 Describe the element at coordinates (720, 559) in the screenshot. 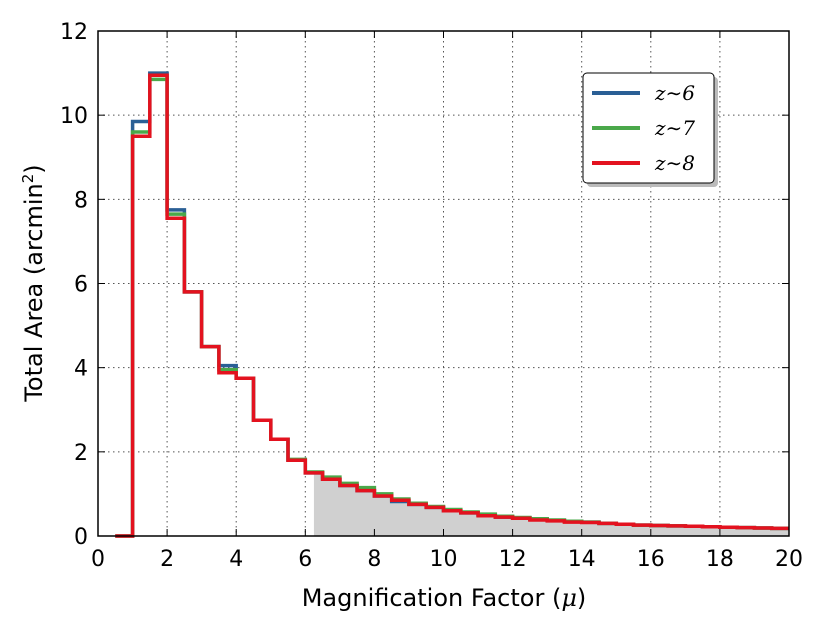

I see `x-tick-label: 18` at that location.